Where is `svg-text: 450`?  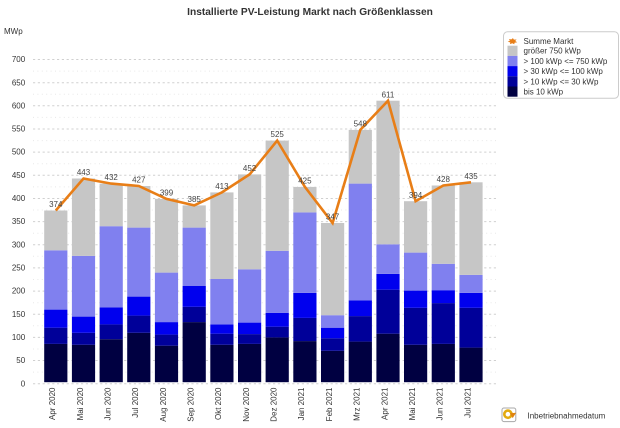
svg-text: 450 is located at coordinates (19, 175).